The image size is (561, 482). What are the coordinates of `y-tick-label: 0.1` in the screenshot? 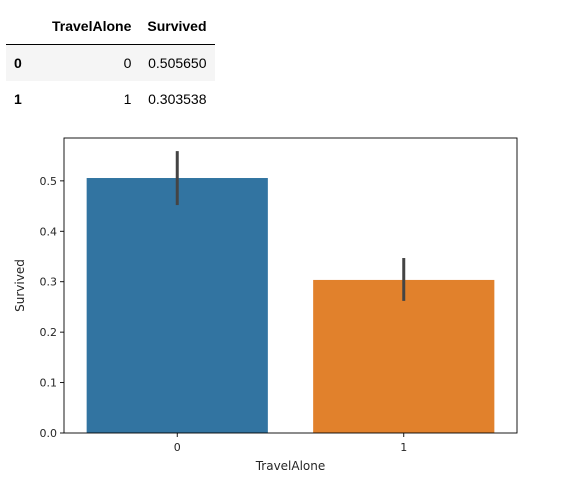 It's located at (49, 383).